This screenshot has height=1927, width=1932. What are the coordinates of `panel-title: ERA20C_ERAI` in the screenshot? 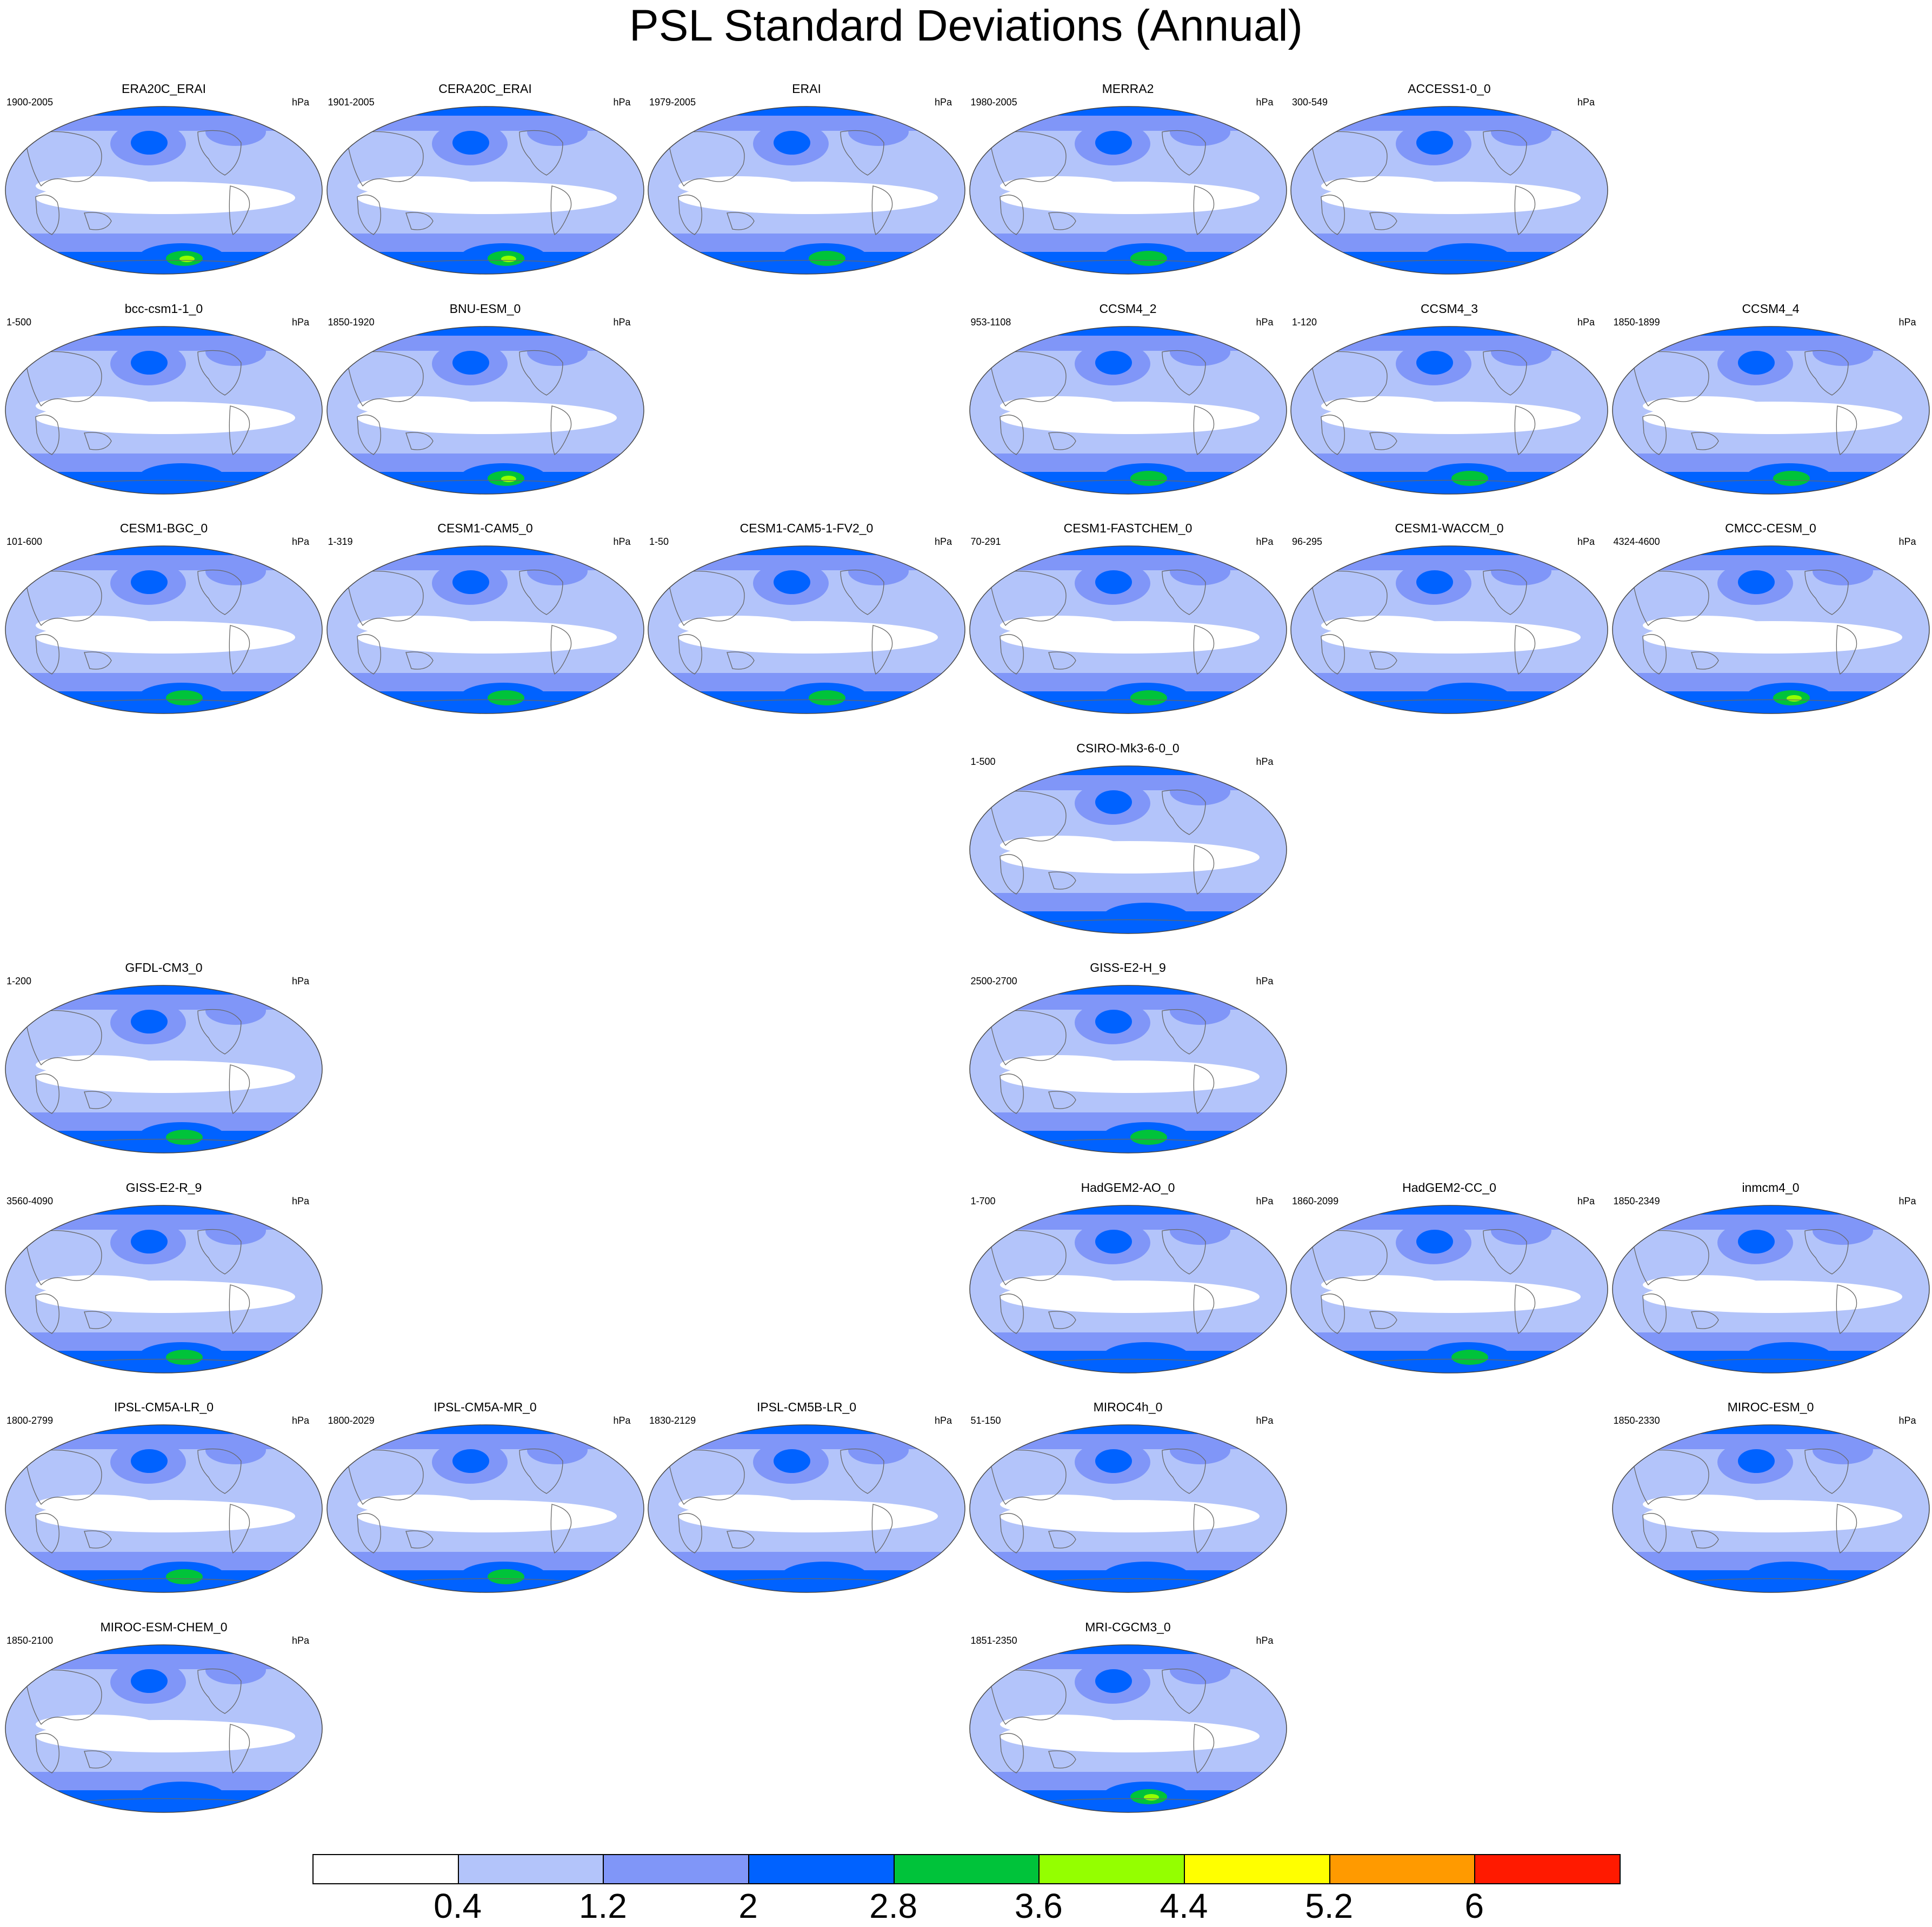 It's located at (164, 89).